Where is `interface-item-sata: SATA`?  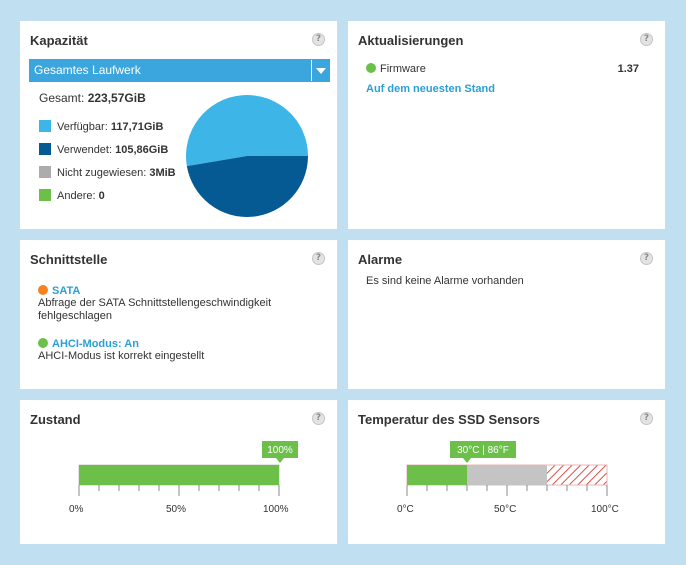 interface-item-sata: SATA is located at coordinates (59, 290).